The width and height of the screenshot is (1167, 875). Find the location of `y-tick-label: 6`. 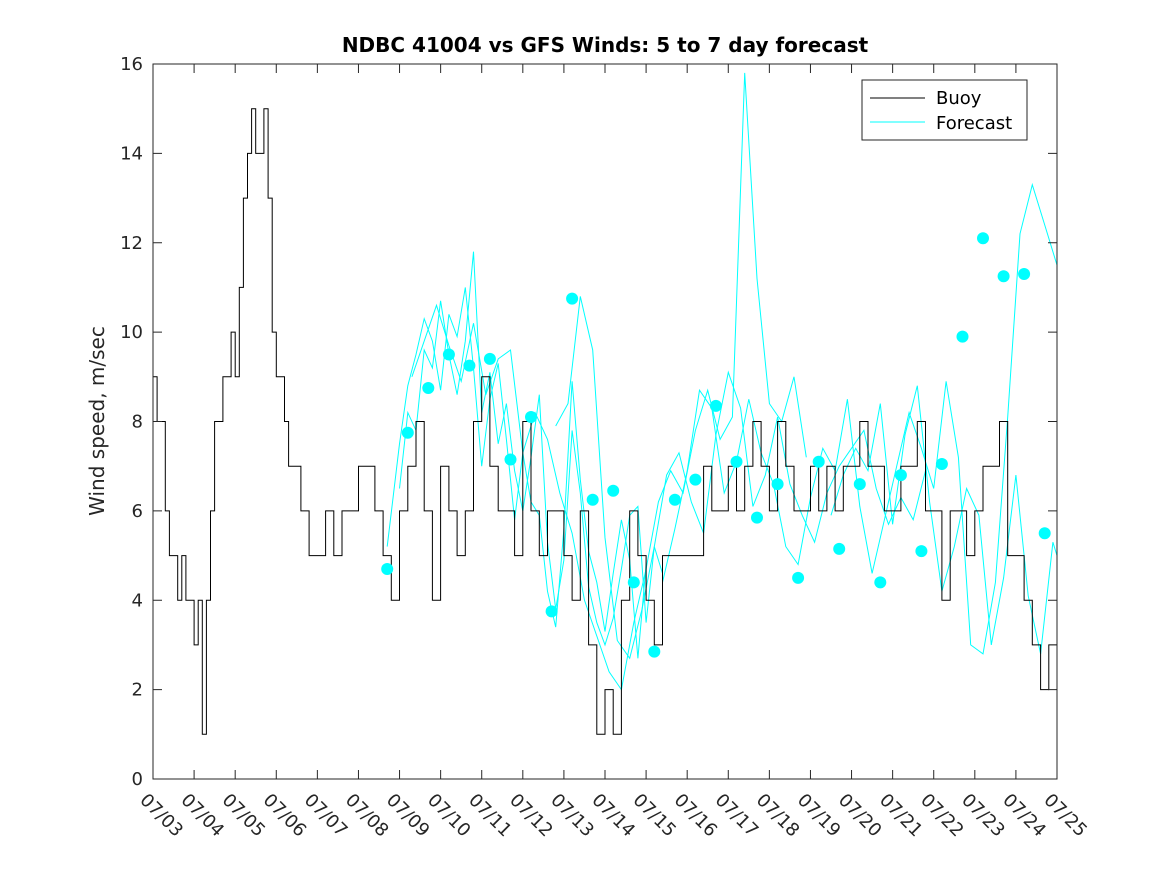

y-tick-label: 6 is located at coordinates (137, 511).